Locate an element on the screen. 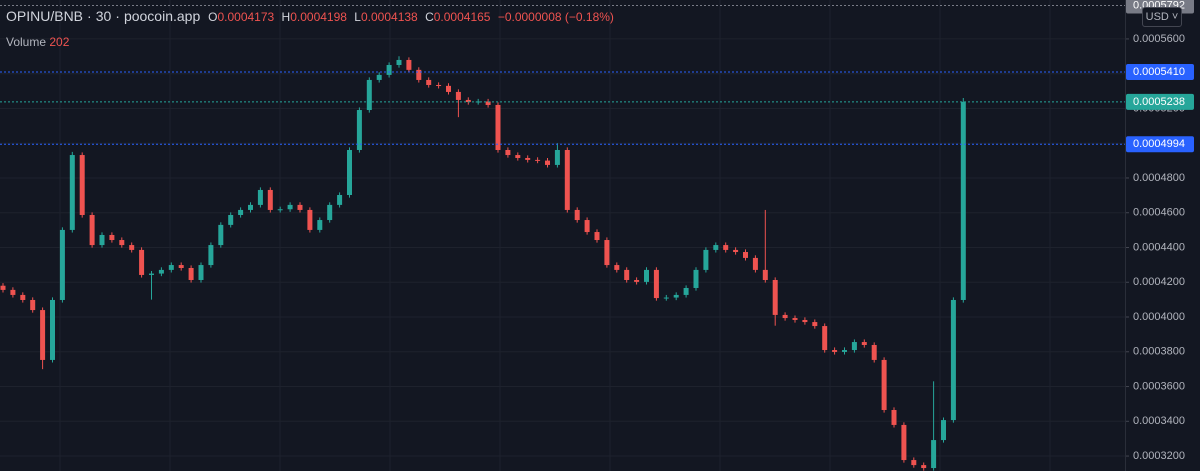 This screenshot has height=471, width=1200. price-label: 0.0005238 is located at coordinates (1159, 102).